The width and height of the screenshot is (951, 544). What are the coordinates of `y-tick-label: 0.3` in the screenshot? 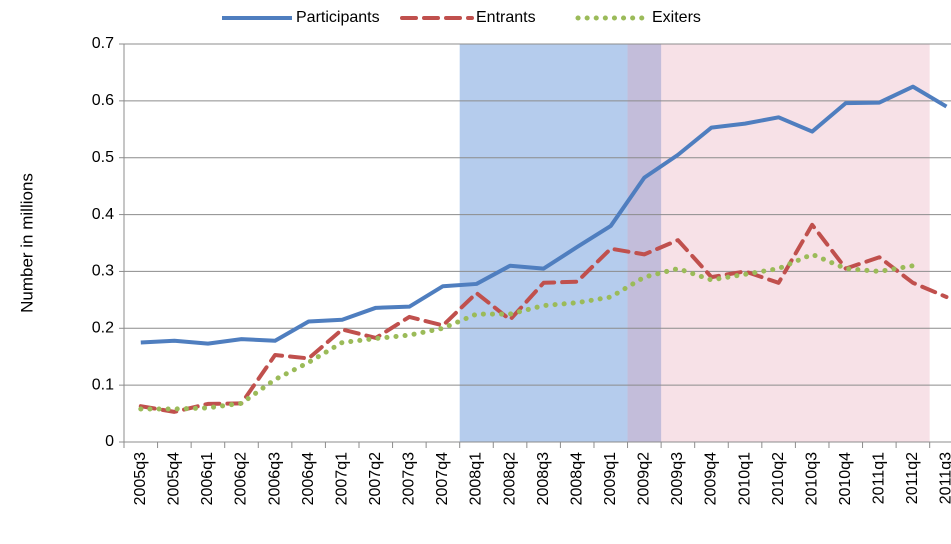 It's located at (103, 271).